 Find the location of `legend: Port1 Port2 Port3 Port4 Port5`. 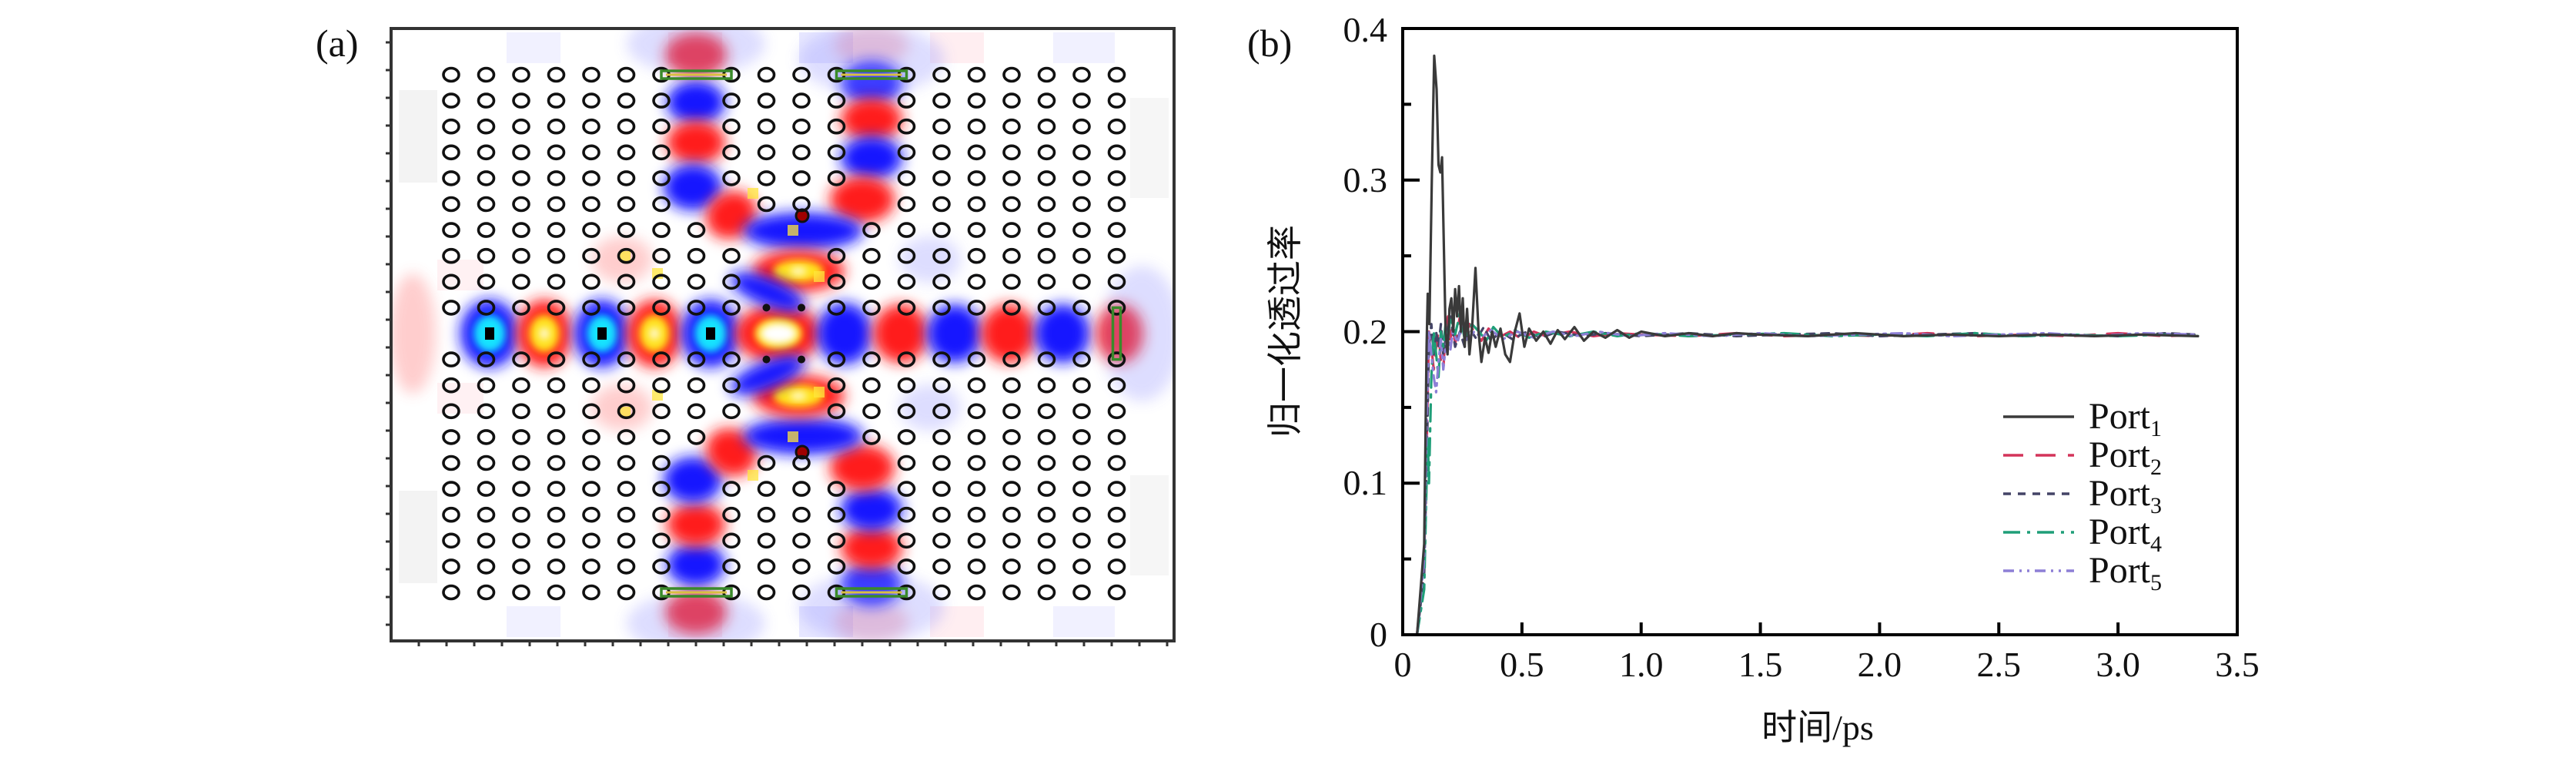

legend: Port1 Port2 Port3 Port4 Port5 is located at coordinates (2117, 496).